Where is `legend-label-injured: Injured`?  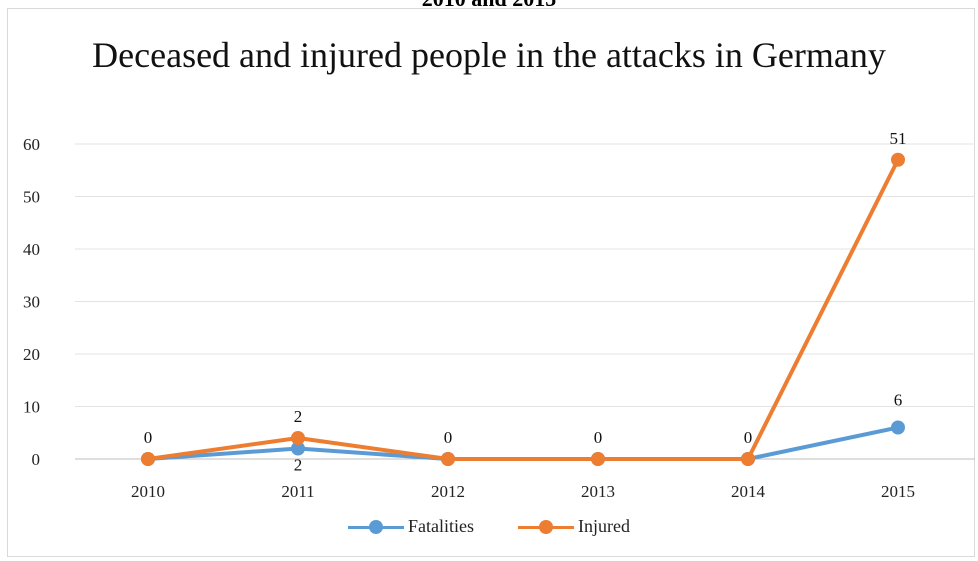
legend-label-injured: Injured is located at coordinates (604, 526).